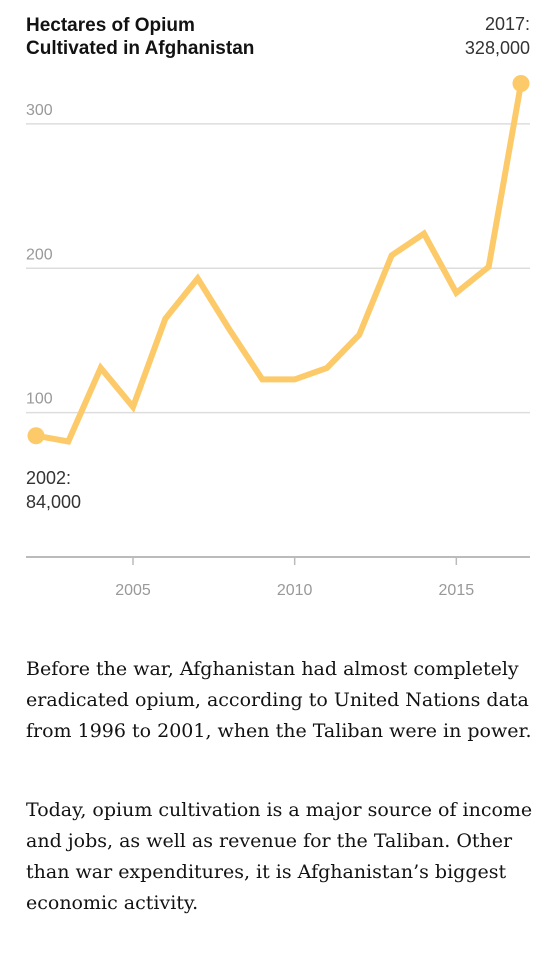  What do you see at coordinates (39, 254) in the screenshot?
I see `y-tick-label: 200` at bounding box center [39, 254].